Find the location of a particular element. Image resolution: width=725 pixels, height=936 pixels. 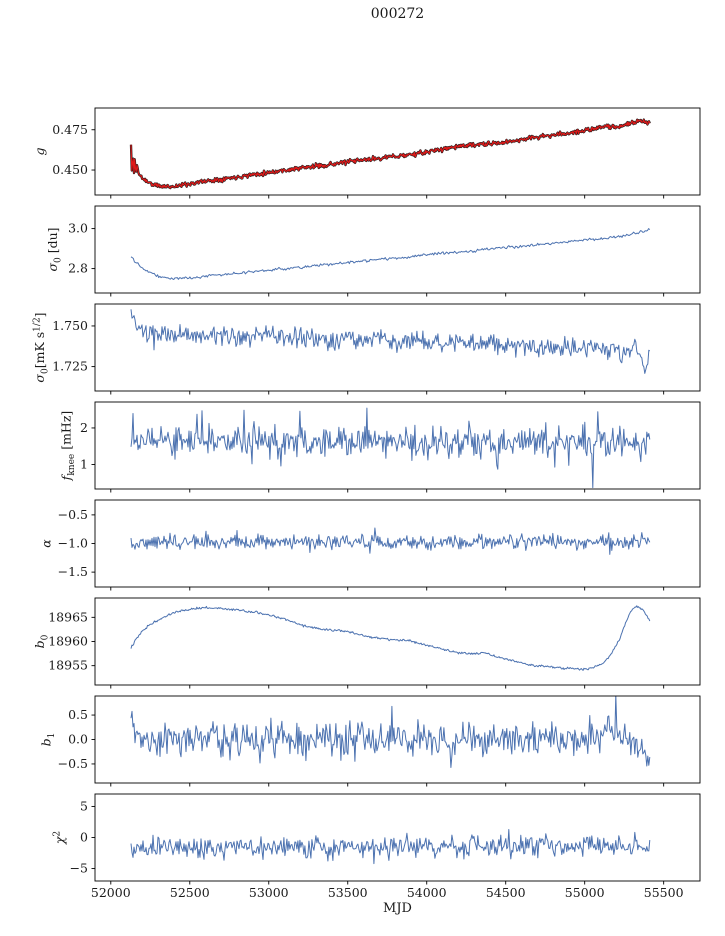

y-tick-label: −1.5 is located at coordinates (73, 571).